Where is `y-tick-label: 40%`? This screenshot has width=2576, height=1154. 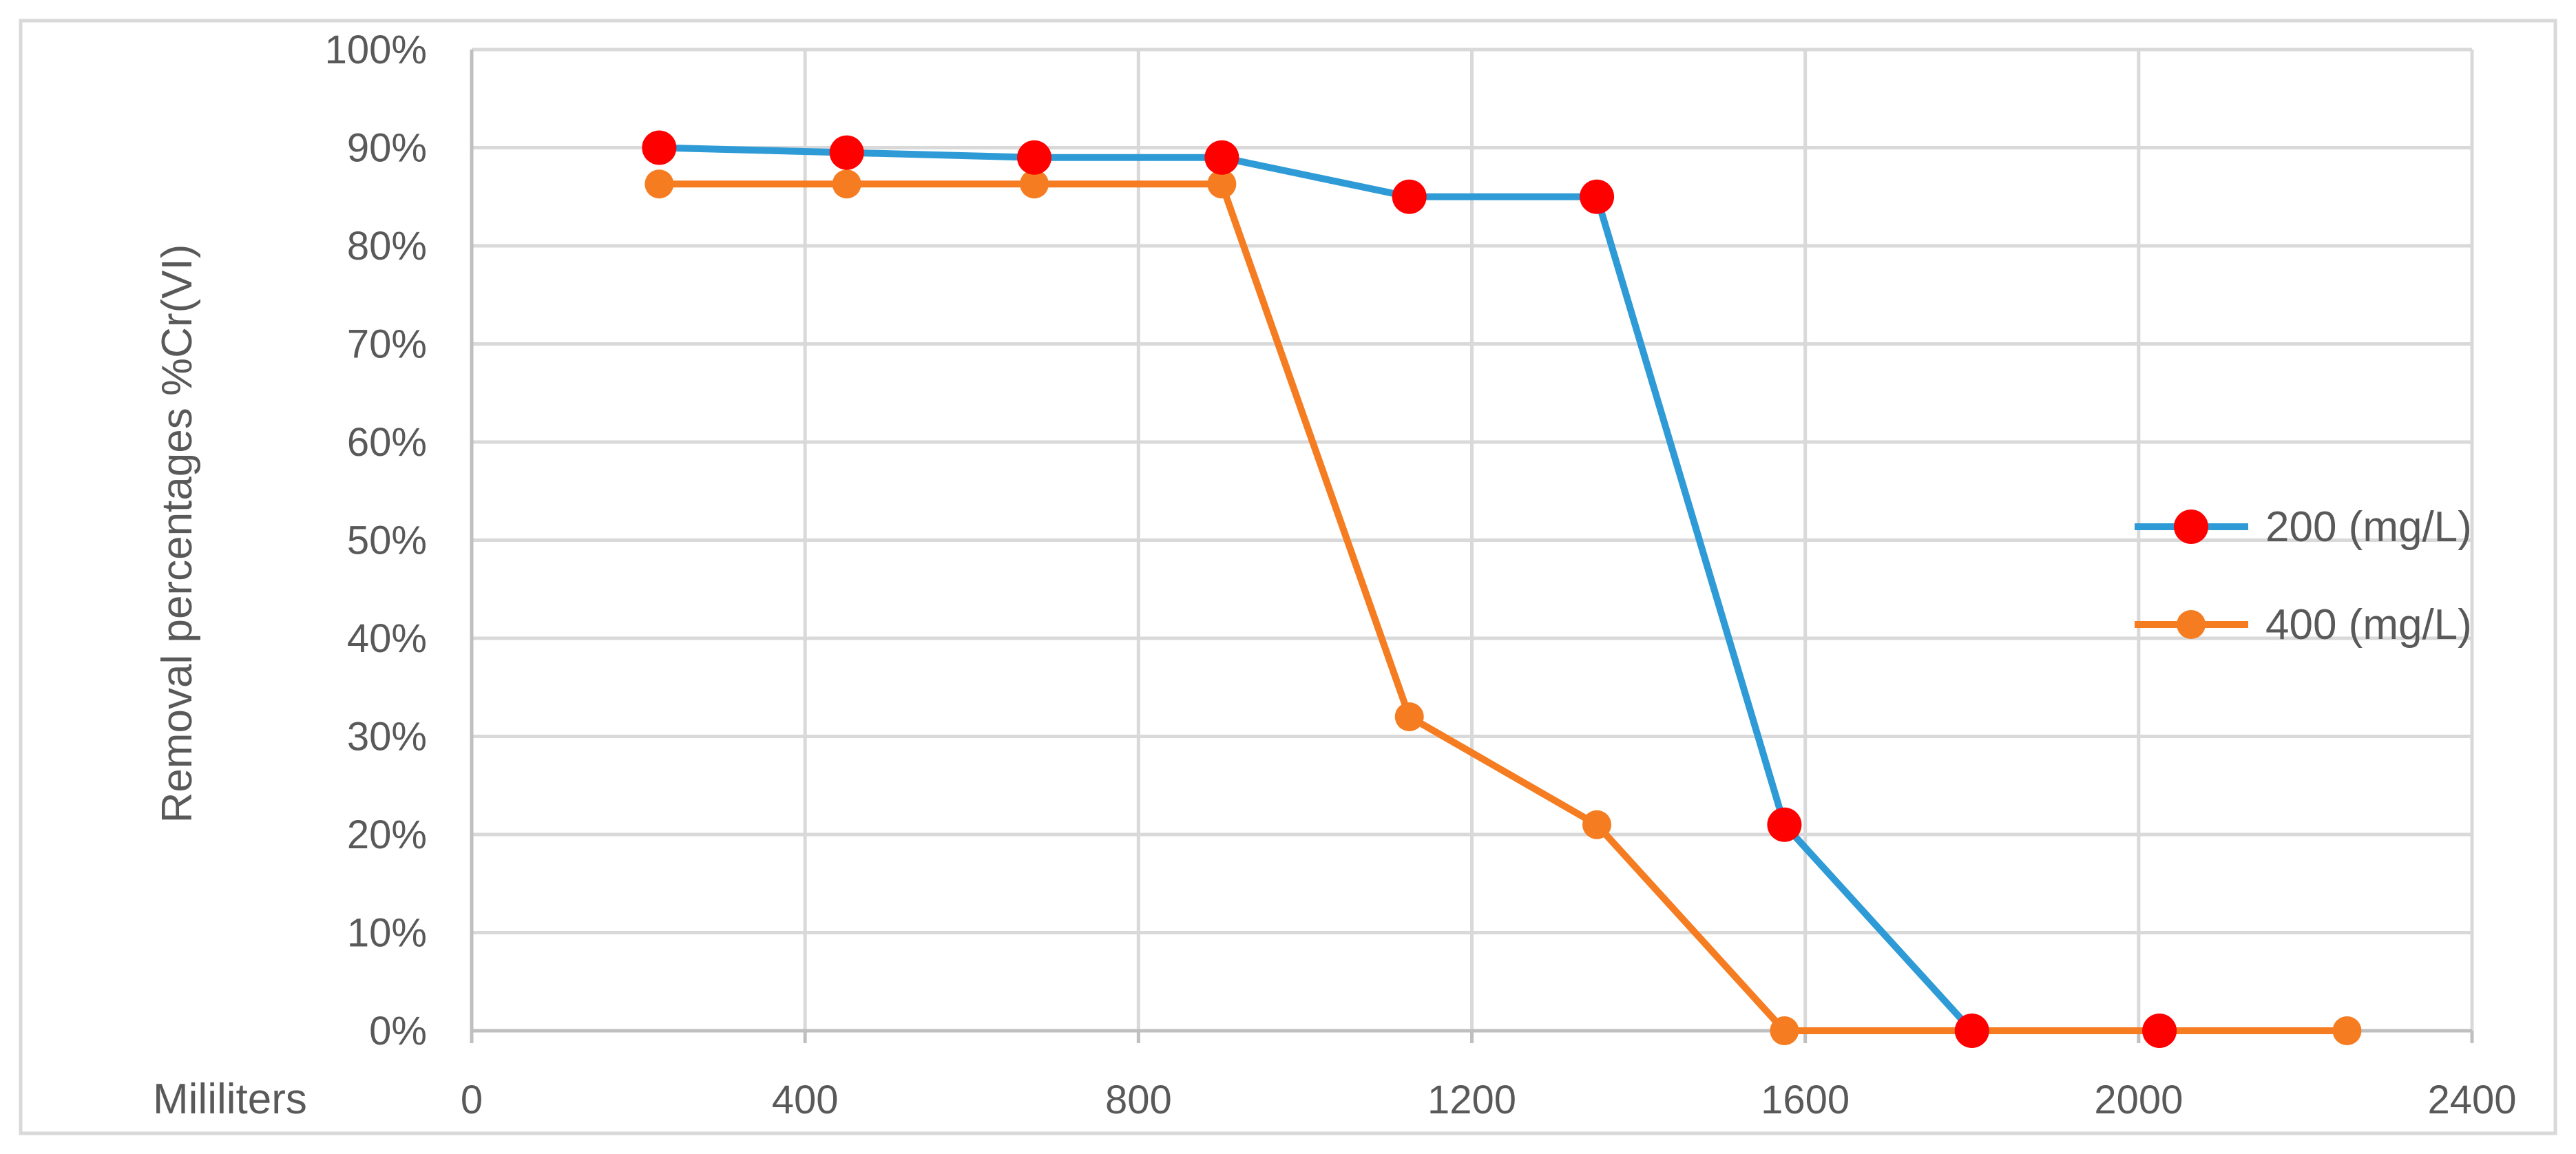 y-tick-label: 40% is located at coordinates (387, 638).